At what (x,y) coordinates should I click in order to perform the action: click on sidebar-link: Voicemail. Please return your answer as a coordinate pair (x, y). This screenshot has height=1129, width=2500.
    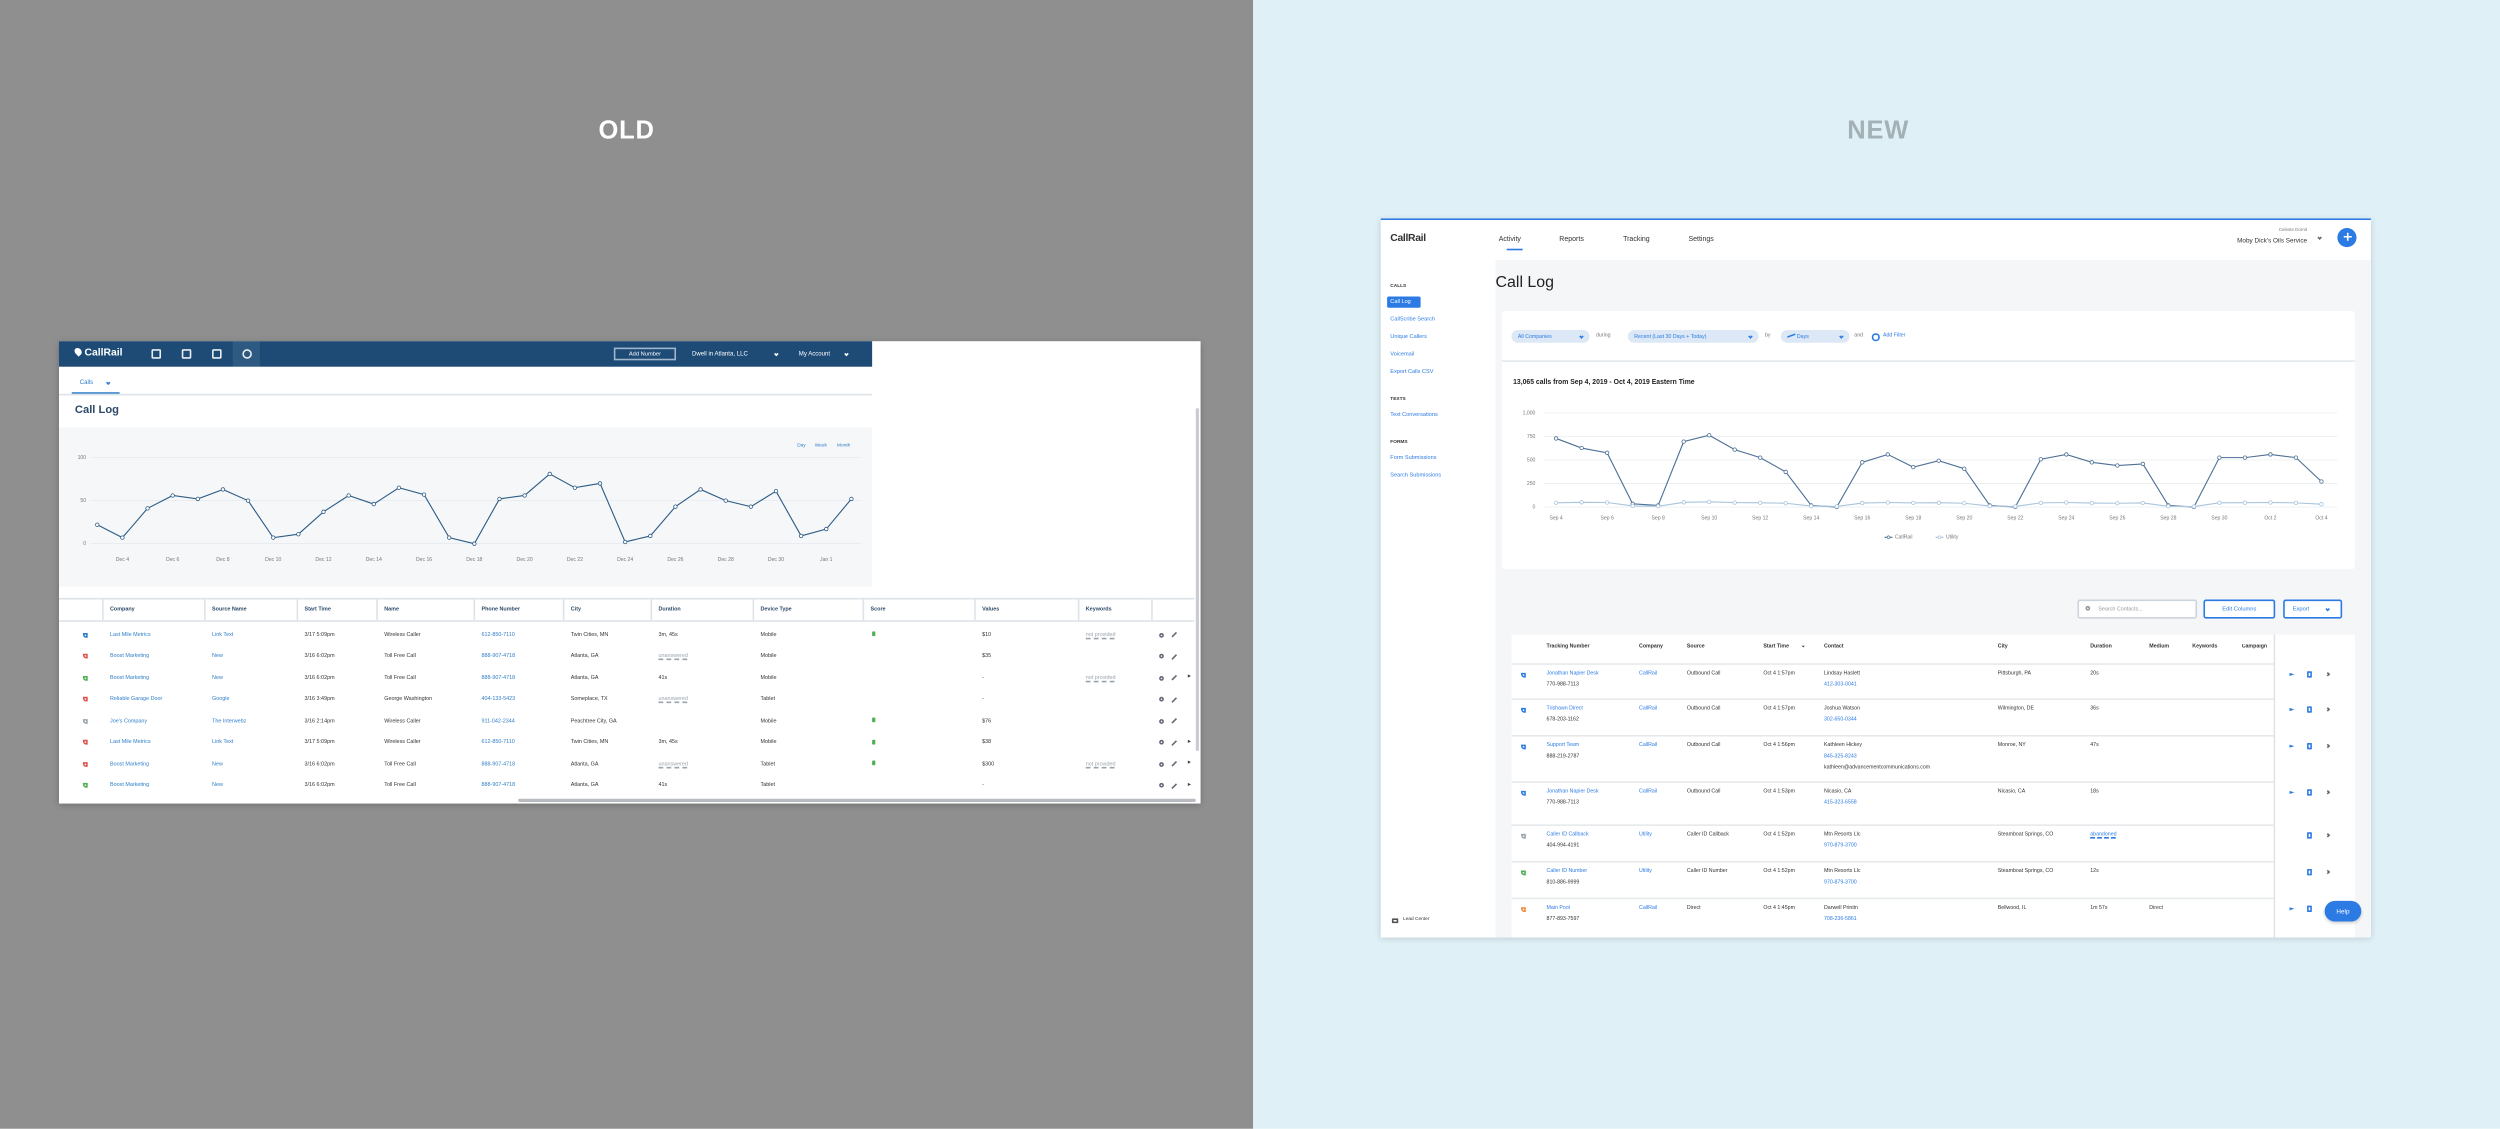
    Looking at the image, I should click on (1402, 353).